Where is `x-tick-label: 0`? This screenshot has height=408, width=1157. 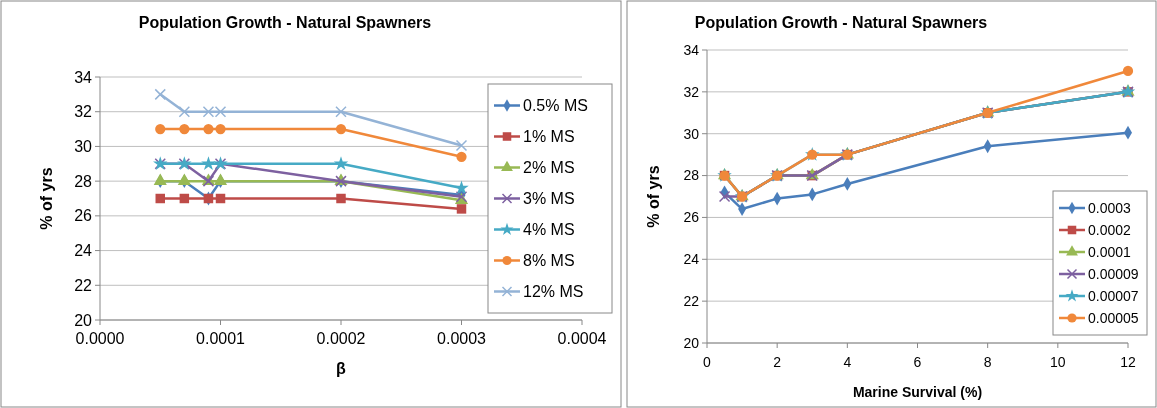 x-tick-label: 0 is located at coordinates (707, 362).